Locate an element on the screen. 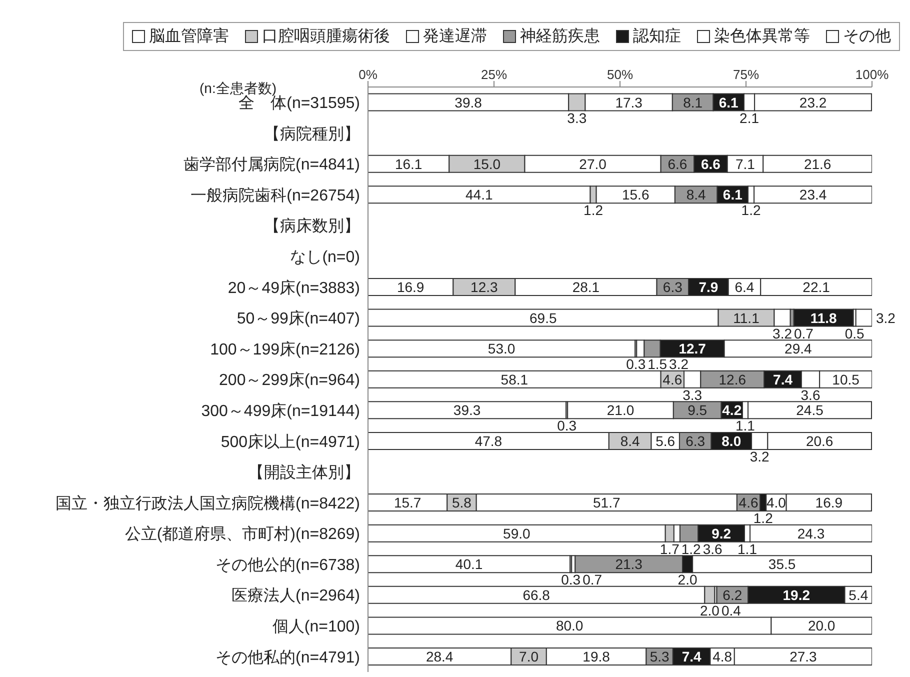  y-tick-label: 300～499床(n=19144) is located at coordinates (280, 411).